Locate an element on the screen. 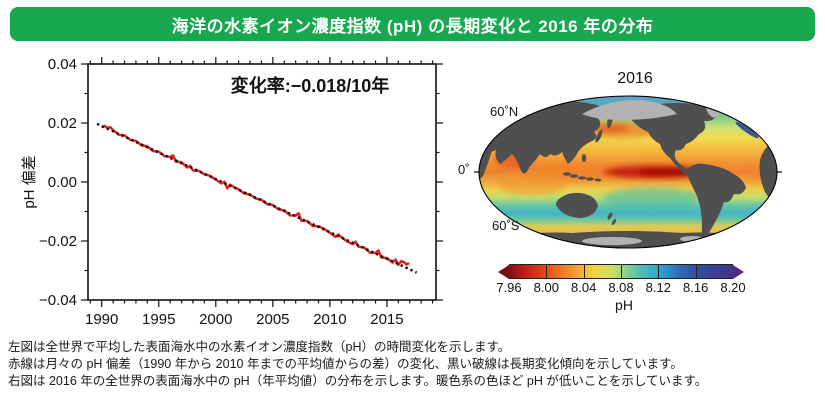 The height and width of the screenshot is (400, 825). monthly-ph-line is located at coordinates (255, 195).